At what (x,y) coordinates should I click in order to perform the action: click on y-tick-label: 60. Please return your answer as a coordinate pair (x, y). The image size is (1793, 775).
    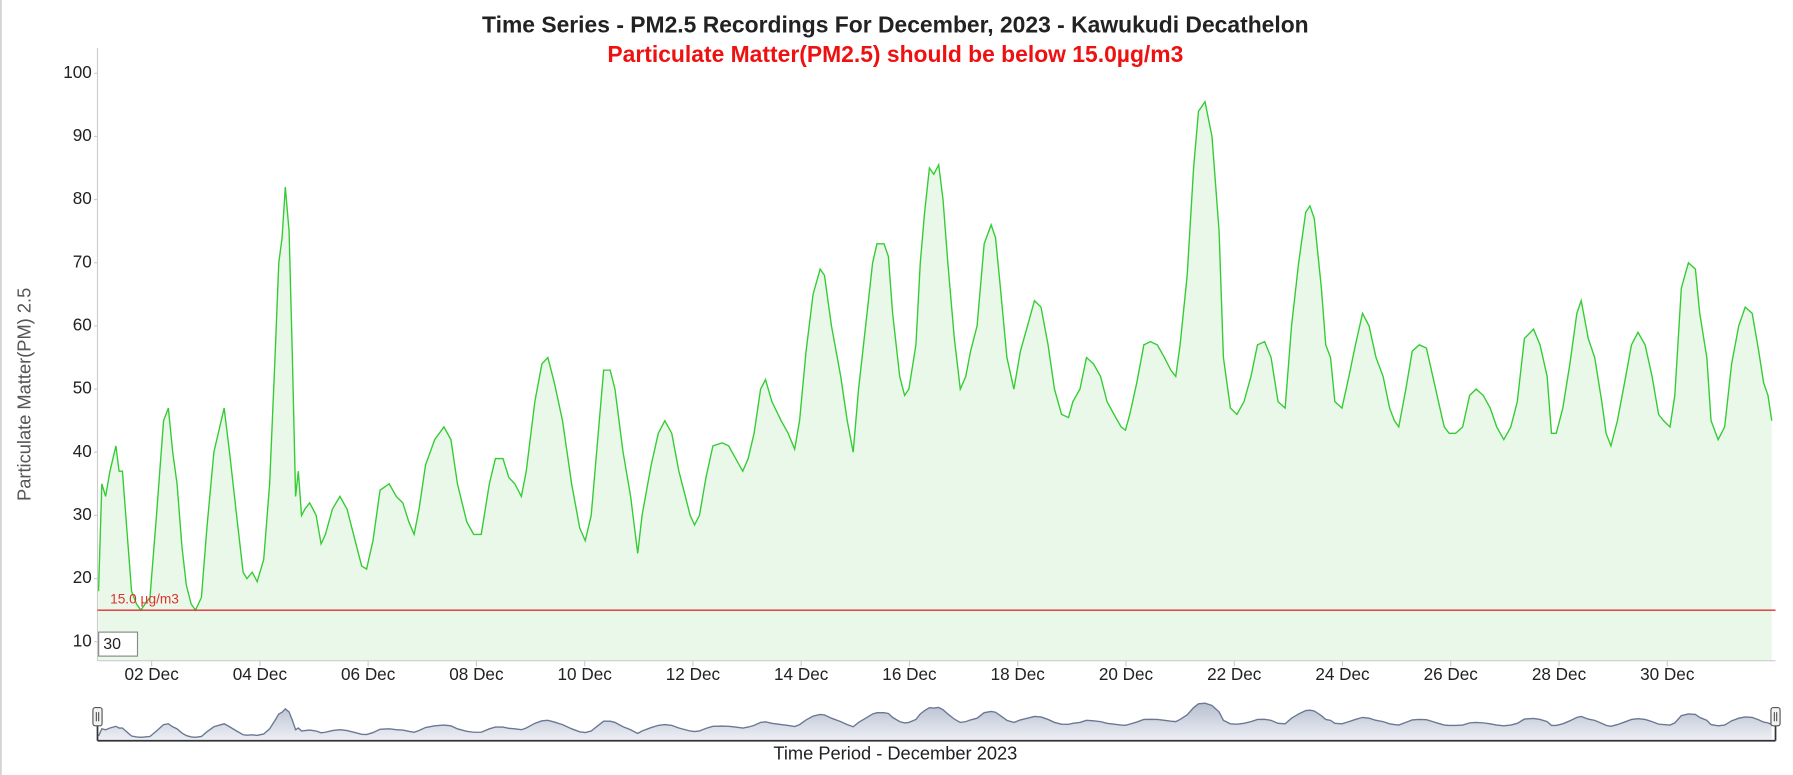
    Looking at the image, I should click on (82, 324).